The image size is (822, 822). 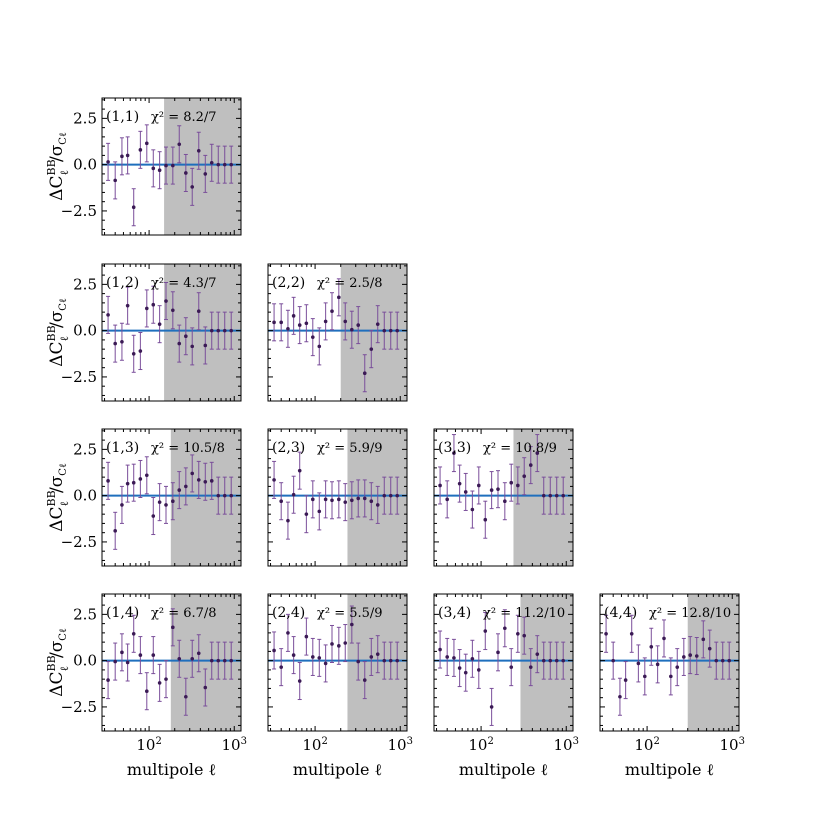 I want to click on panel-pair-label: (3,3), so click(x=454, y=448).